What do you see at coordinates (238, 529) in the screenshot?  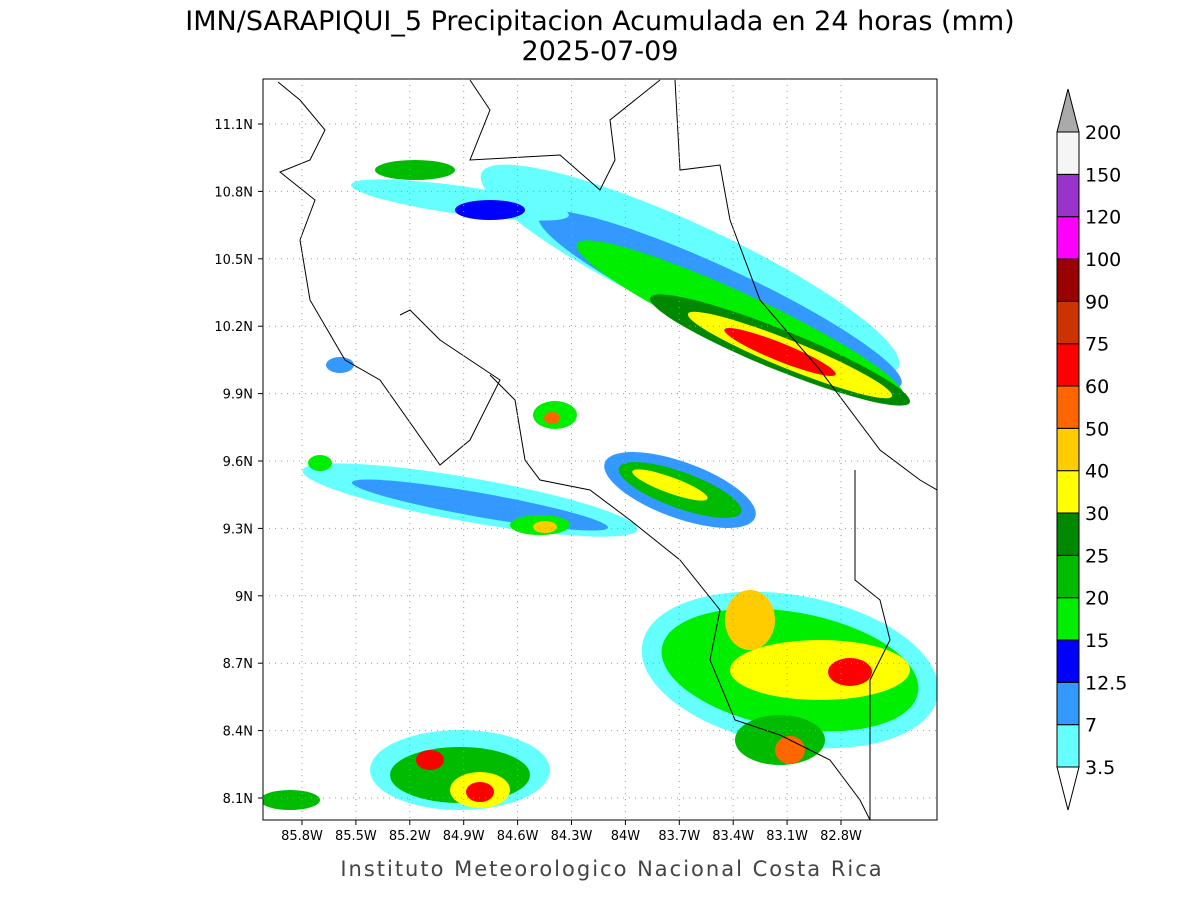 I see `lat-tick-label: 9.3N` at bounding box center [238, 529].